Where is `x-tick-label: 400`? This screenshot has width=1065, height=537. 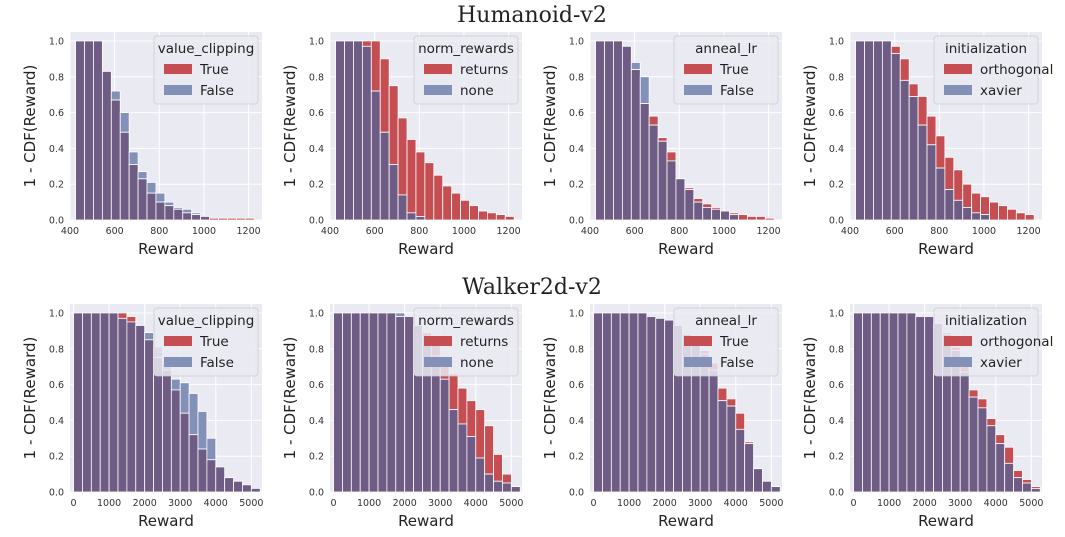 x-tick-label: 400 is located at coordinates (70, 231).